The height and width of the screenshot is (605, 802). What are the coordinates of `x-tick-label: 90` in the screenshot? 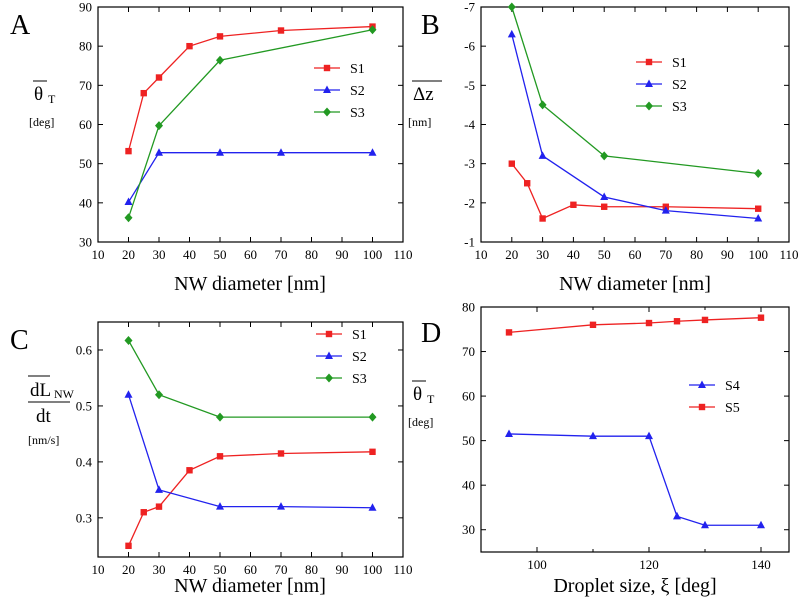 It's located at (342, 254).